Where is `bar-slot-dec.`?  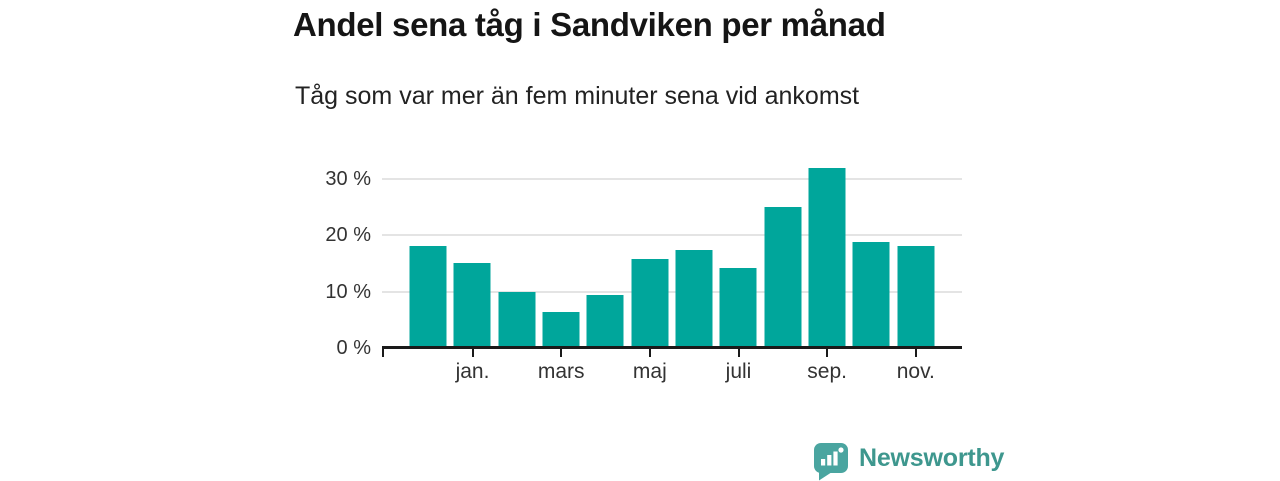
bar-slot-dec. is located at coordinates (428, 252).